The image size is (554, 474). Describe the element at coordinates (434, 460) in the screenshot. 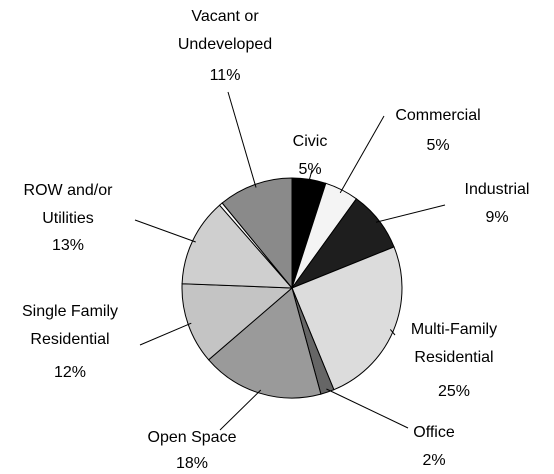

I see `slice-percent: 2%` at that location.